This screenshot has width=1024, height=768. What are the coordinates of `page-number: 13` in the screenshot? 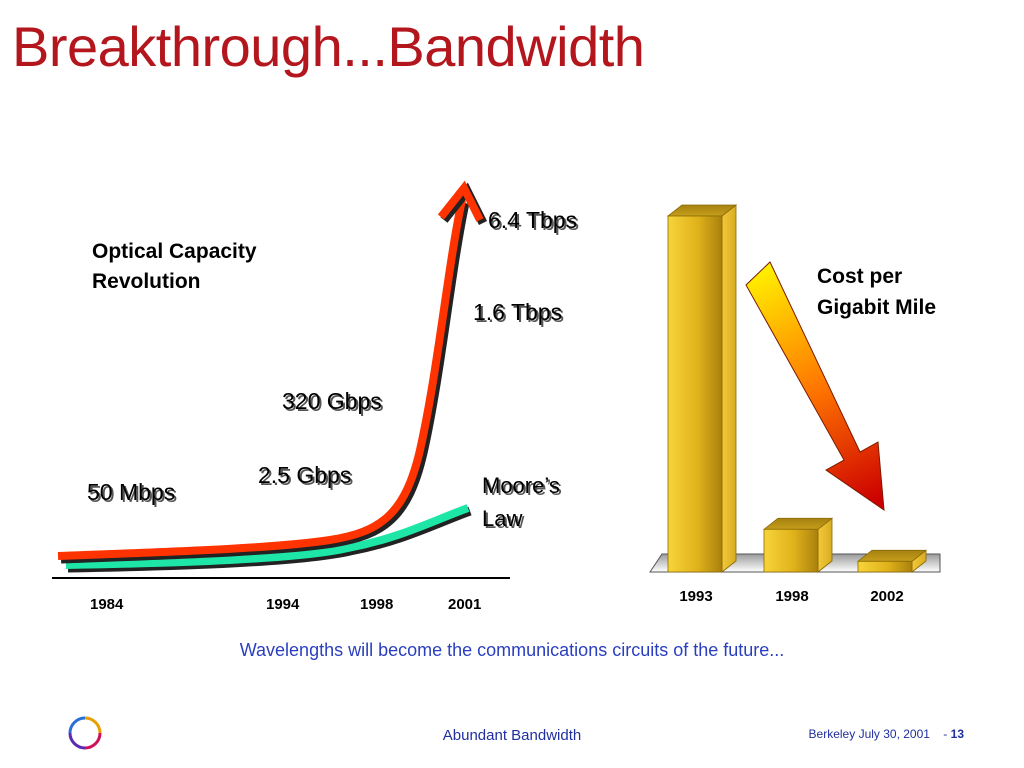 It's located at (957, 734).